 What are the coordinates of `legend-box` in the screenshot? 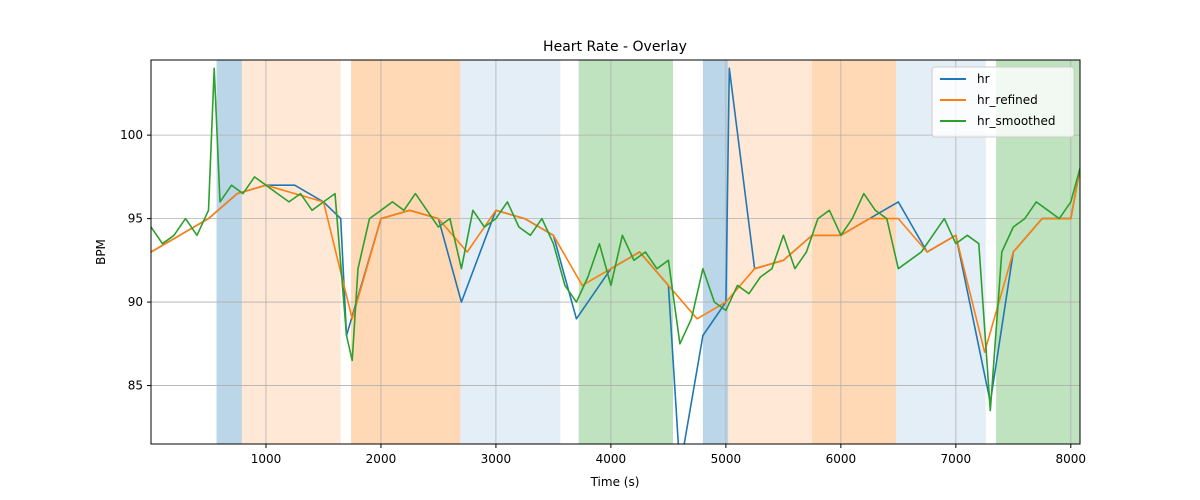 It's located at (1003, 102).